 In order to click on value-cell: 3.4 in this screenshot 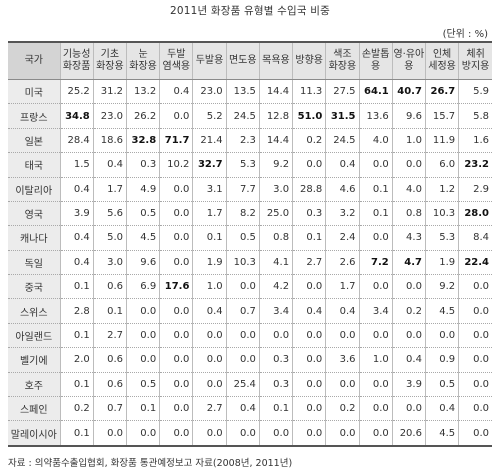, I will do `click(375, 311)`.